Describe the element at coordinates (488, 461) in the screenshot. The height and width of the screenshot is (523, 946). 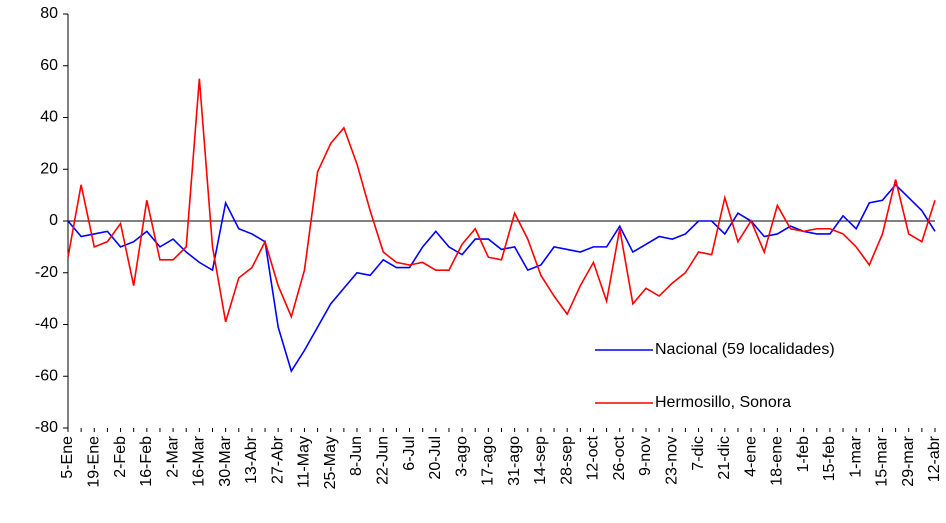
I see `x-tick-label: 17-ago` at that location.